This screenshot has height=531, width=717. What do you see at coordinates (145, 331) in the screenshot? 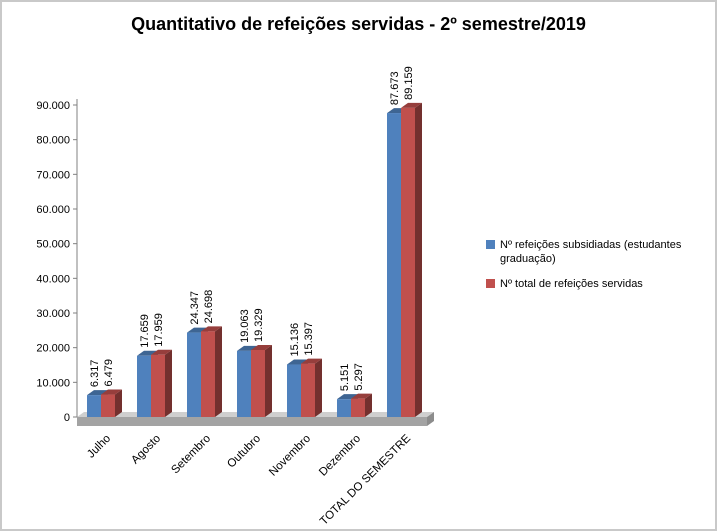
I see `data-label: 17.659` at bounding box center [145, 331].